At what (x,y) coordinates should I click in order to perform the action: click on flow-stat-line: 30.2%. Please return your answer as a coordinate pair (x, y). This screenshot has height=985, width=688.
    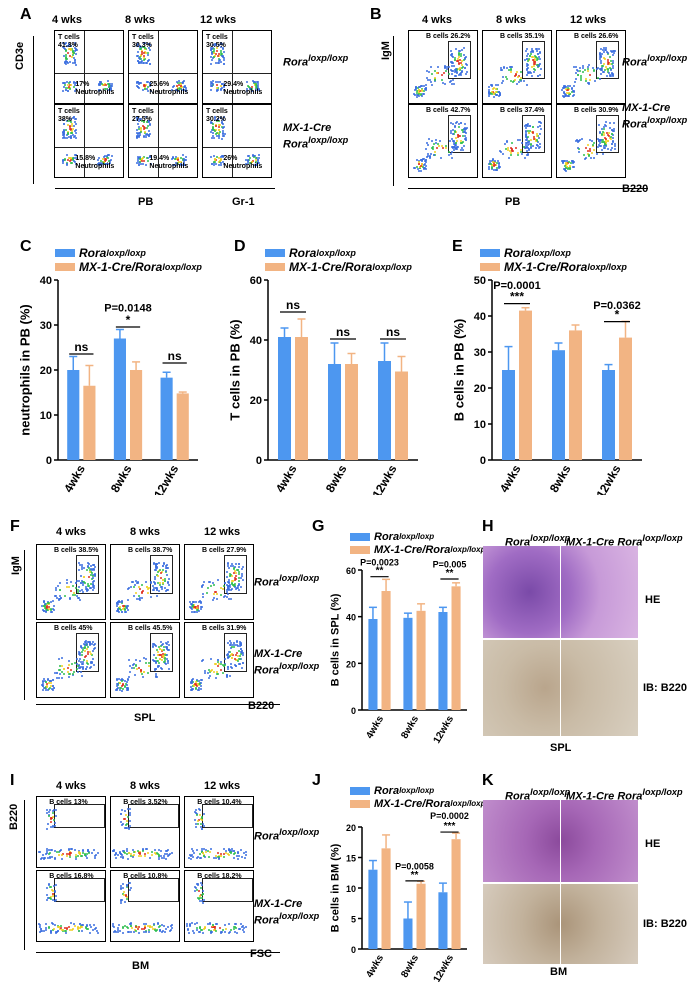
    Looking at the image, I should click on (216, 119).